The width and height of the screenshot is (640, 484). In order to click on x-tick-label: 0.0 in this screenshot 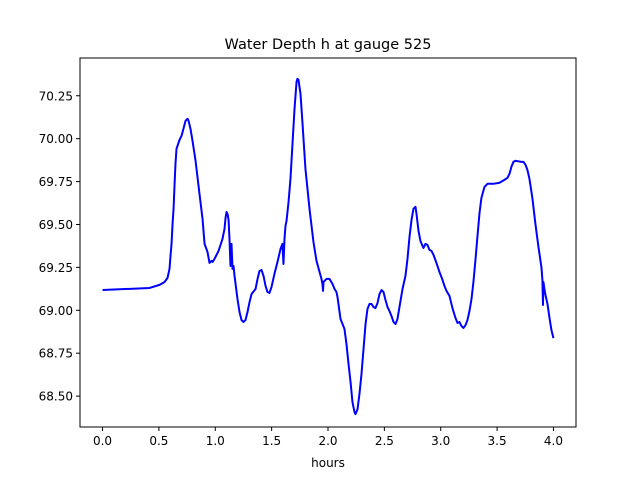, I will do `click(102, 441)`.